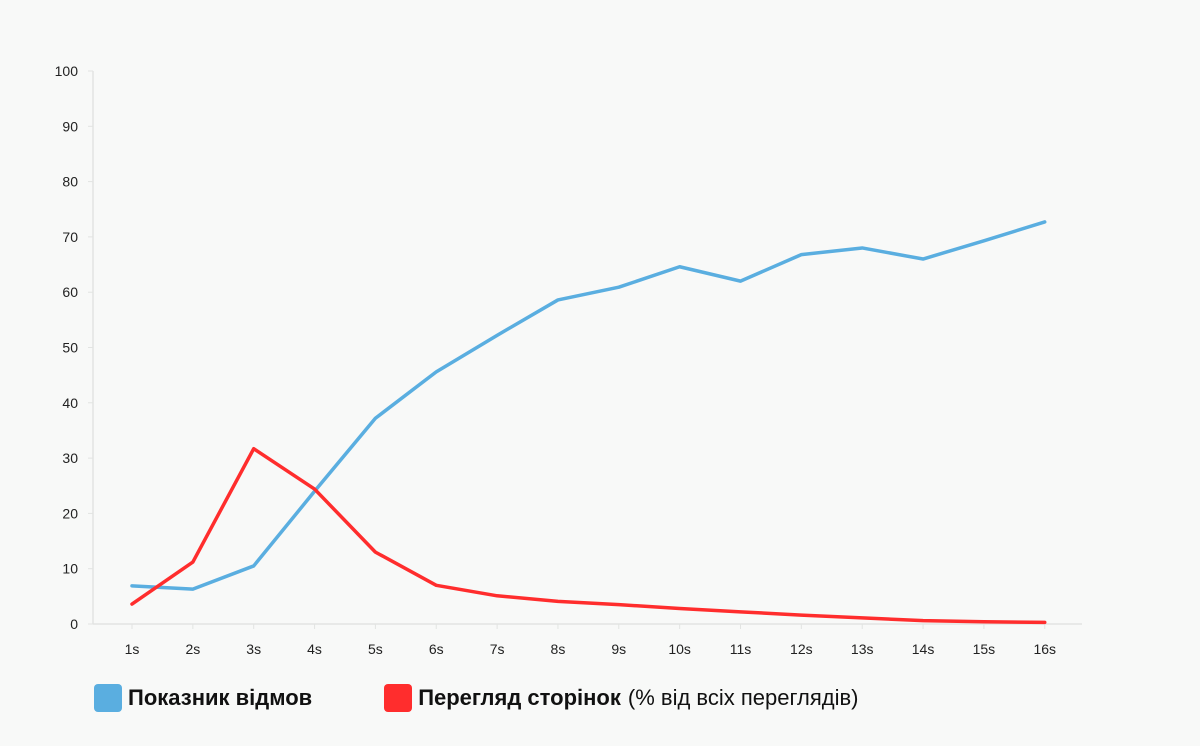 This screenshot has height=746, width=1200. Describe the element at coordinates (70, 458) in the screenshot. I see `y-tick-label: 30` at that location.